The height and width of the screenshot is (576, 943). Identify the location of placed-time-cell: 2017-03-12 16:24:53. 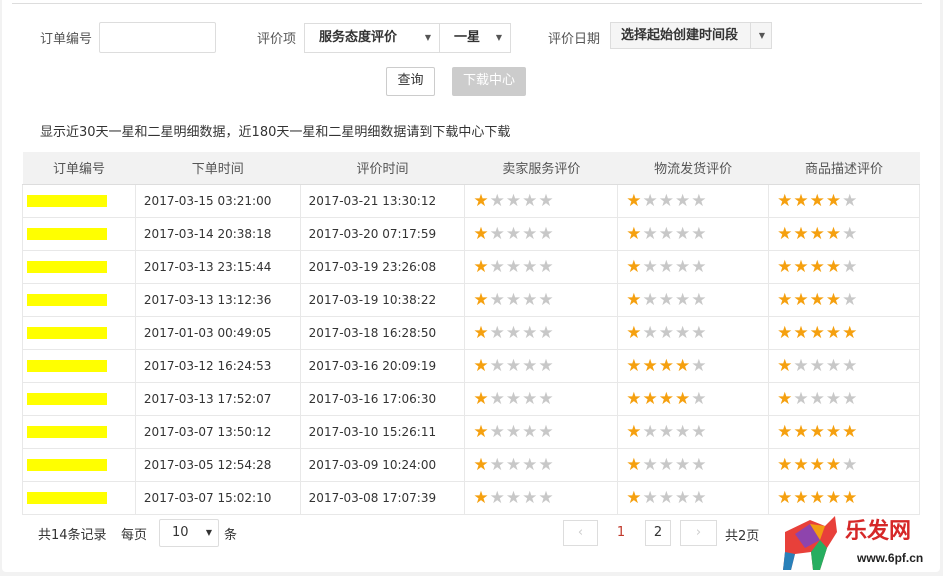
(217, 365).